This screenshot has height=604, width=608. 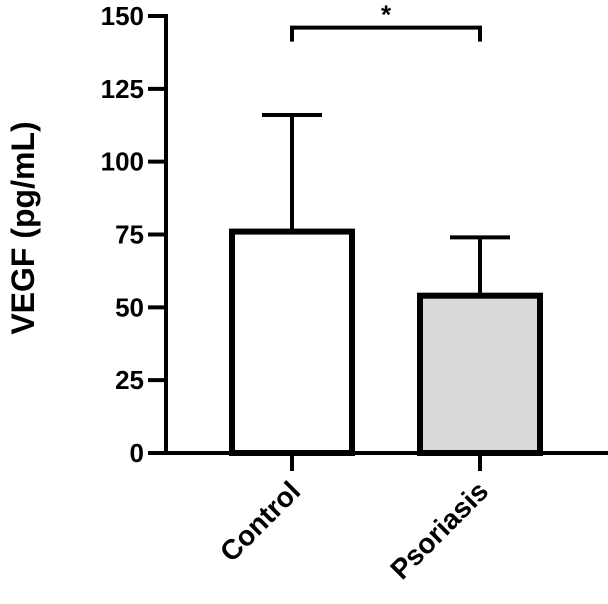 What do you see at coordinates (137, 453) in the screenshot?
I see `y-tick-label: 0` at bounding box center [137, 453].